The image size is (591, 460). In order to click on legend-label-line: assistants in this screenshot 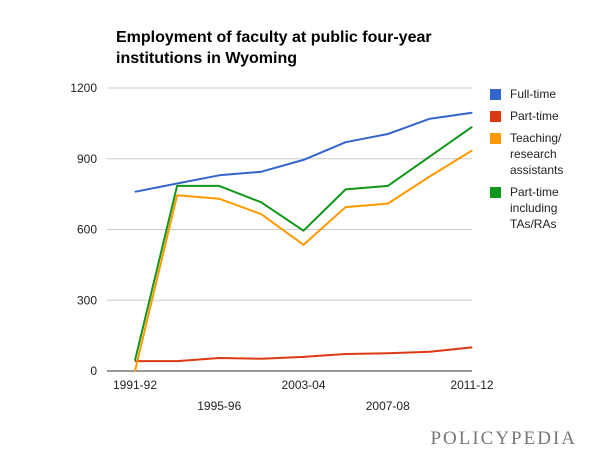, I will do `click(537, 170)`.